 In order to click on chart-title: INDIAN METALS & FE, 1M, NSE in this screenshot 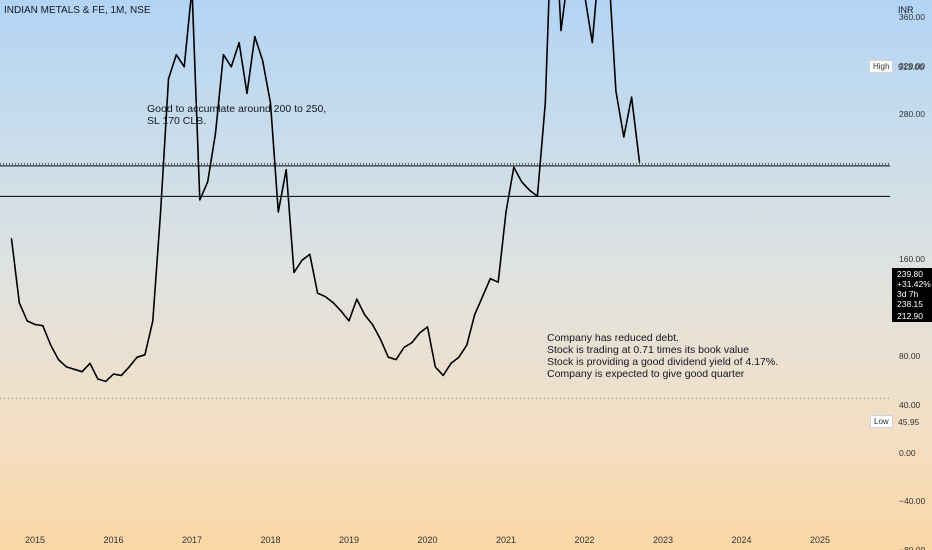, I will do `click(77, 10)`.